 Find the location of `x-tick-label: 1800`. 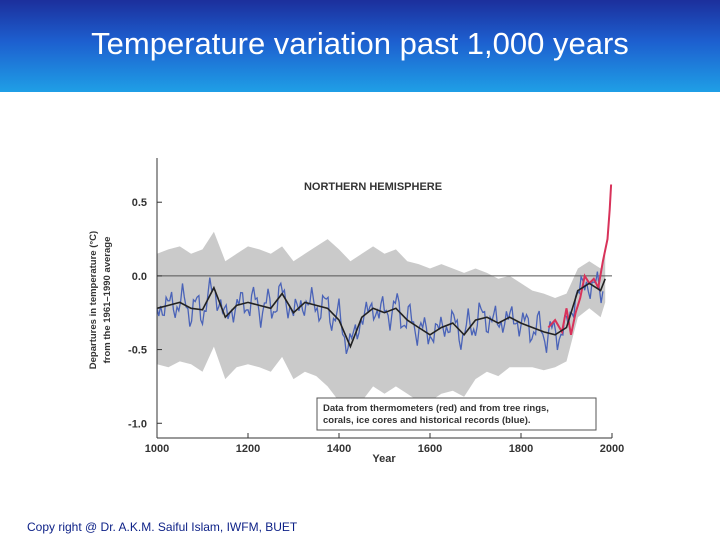

x-tick-label: 1800 is located at coordinates (521, 449).